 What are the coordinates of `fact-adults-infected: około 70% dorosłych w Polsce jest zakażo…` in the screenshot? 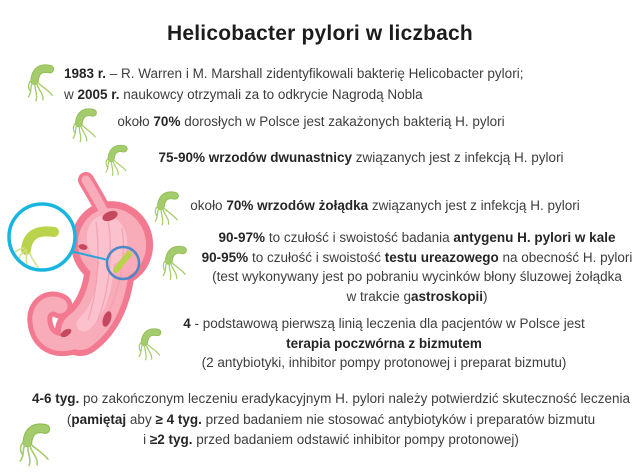 It's located at (311, 122).